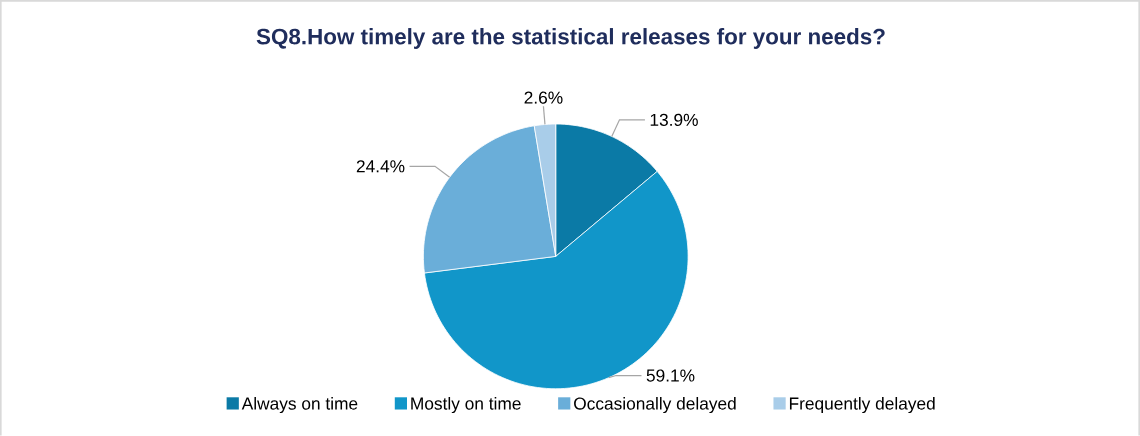 The width and height of the screenshot is (1140, 436). I want to click on chart-title: SQ8.How timely are the statistical releases for your needs?, so click(570, 38).